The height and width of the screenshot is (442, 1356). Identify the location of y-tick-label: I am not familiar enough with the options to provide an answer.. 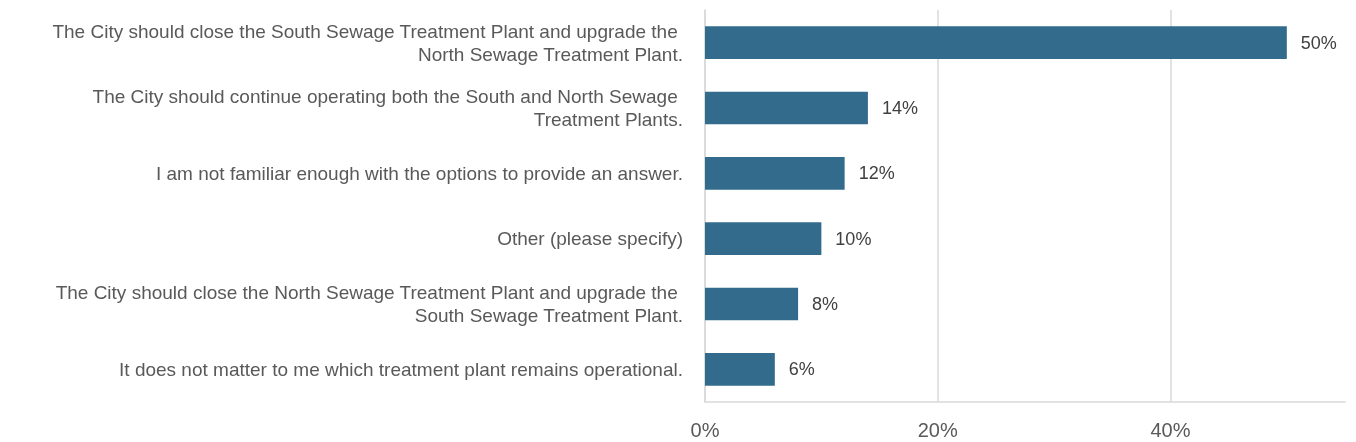
(419, 173).